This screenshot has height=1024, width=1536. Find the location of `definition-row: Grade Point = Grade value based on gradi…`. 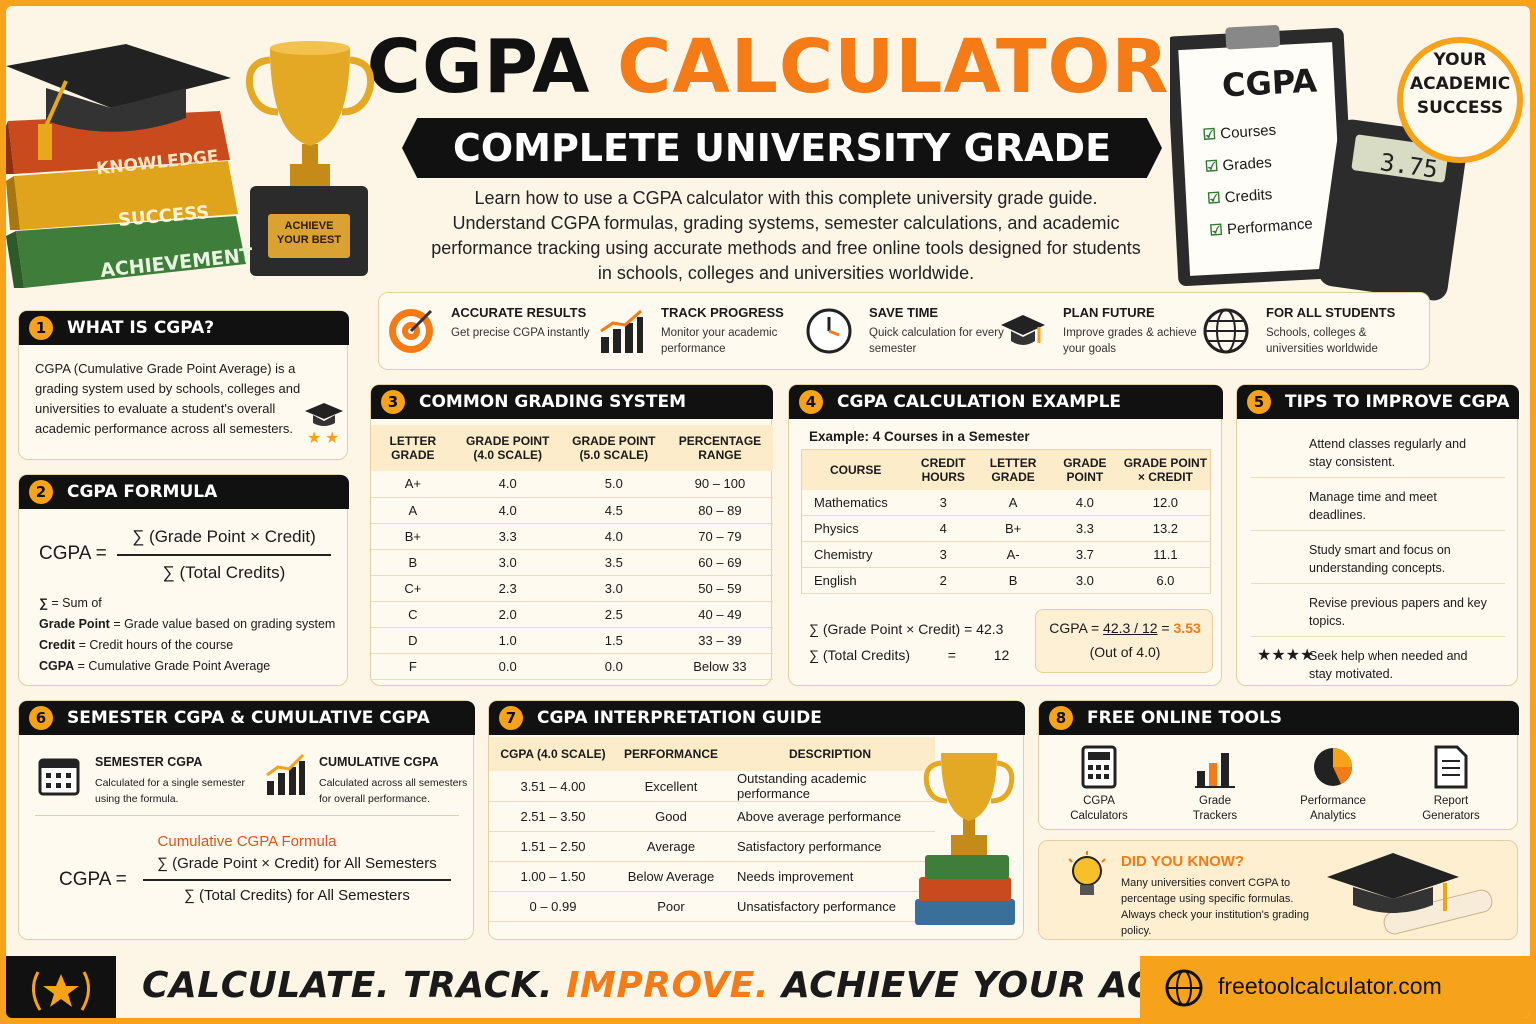

definition-row: Grade Point = Grade value based on gradi… is located at coordinates (187, 624).